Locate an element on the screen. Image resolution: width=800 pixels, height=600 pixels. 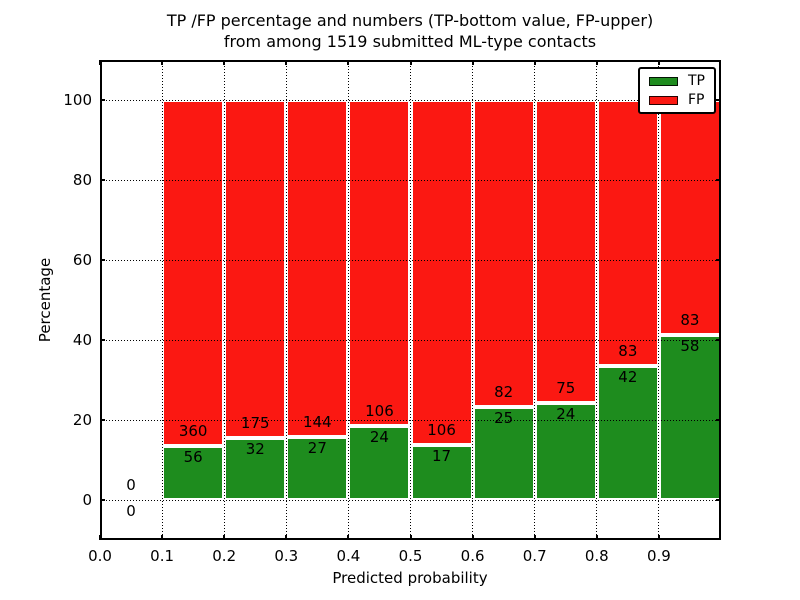
y-tick-label: 100 is located at coordinates (77, 100).